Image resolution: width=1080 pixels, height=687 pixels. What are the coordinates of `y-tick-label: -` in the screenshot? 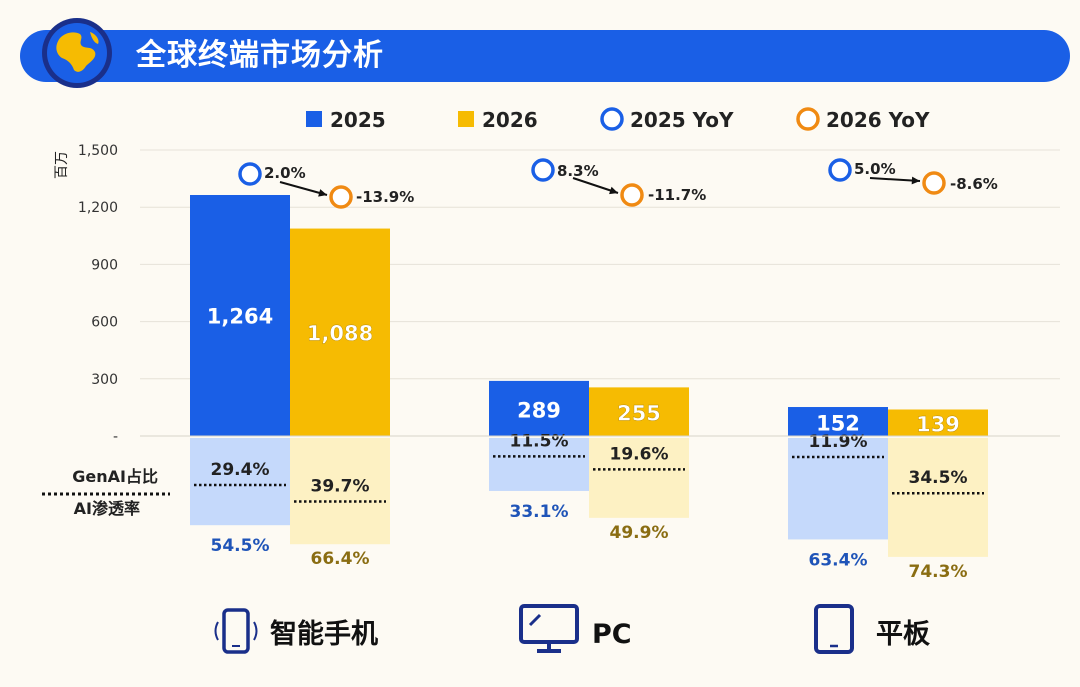 It's located at (115, 437).